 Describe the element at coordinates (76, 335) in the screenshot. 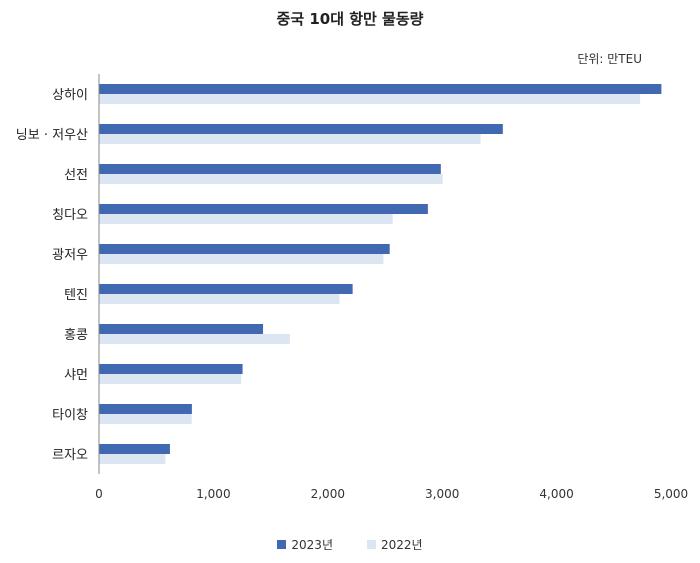

I see `category-label: 홍콩` at that location.